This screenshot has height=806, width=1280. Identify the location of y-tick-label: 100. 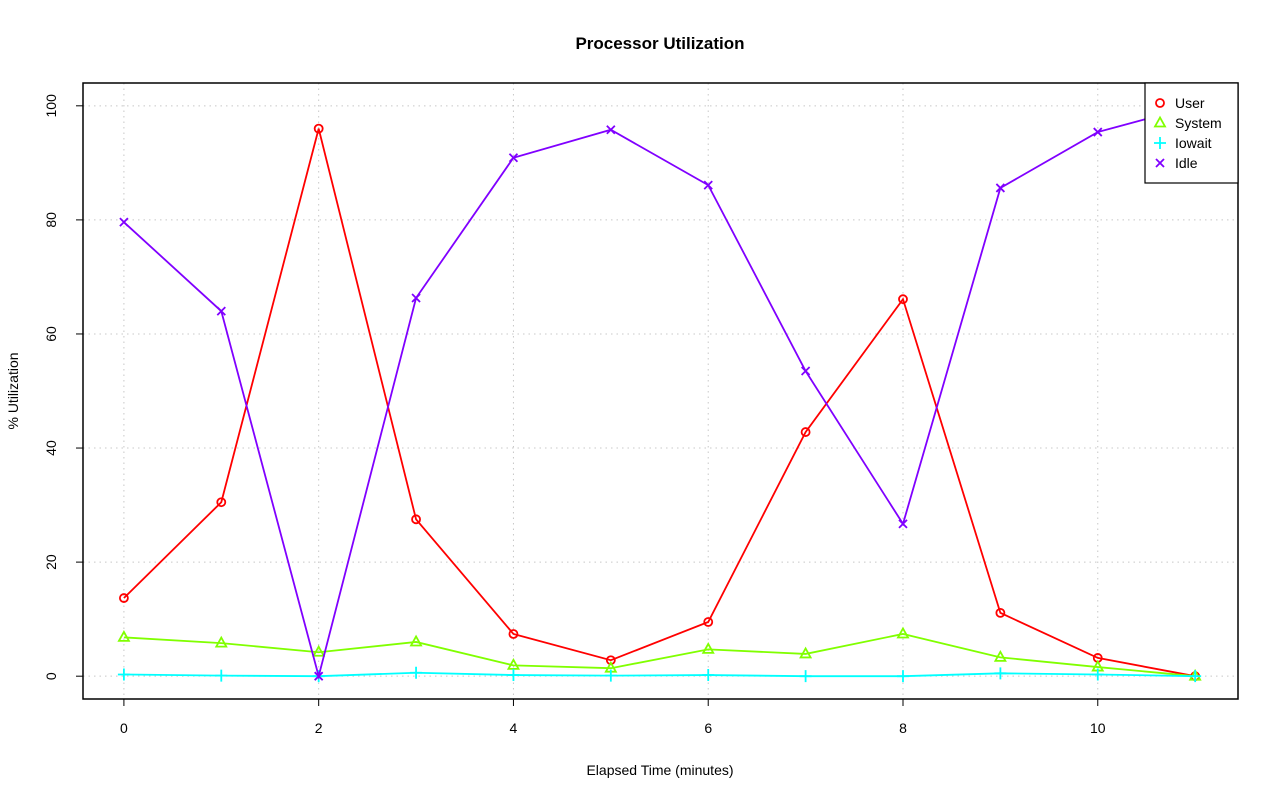
(51, 106).